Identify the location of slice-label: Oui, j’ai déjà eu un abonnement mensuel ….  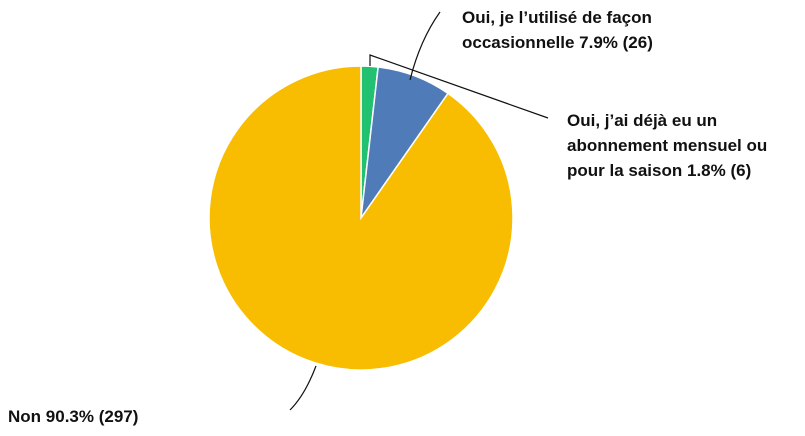
(685, 145).